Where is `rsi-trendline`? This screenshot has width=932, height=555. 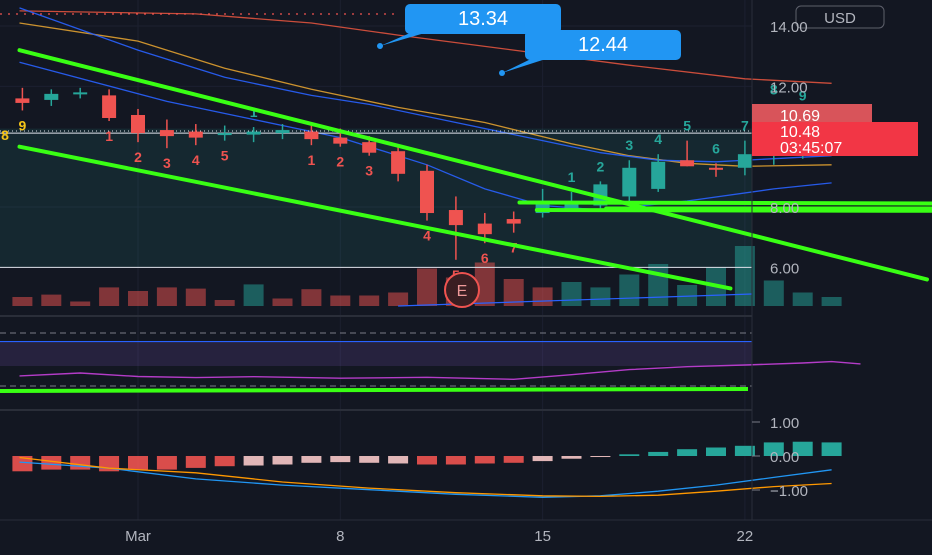 rsi-trendline is located at coordinates (374, 390).